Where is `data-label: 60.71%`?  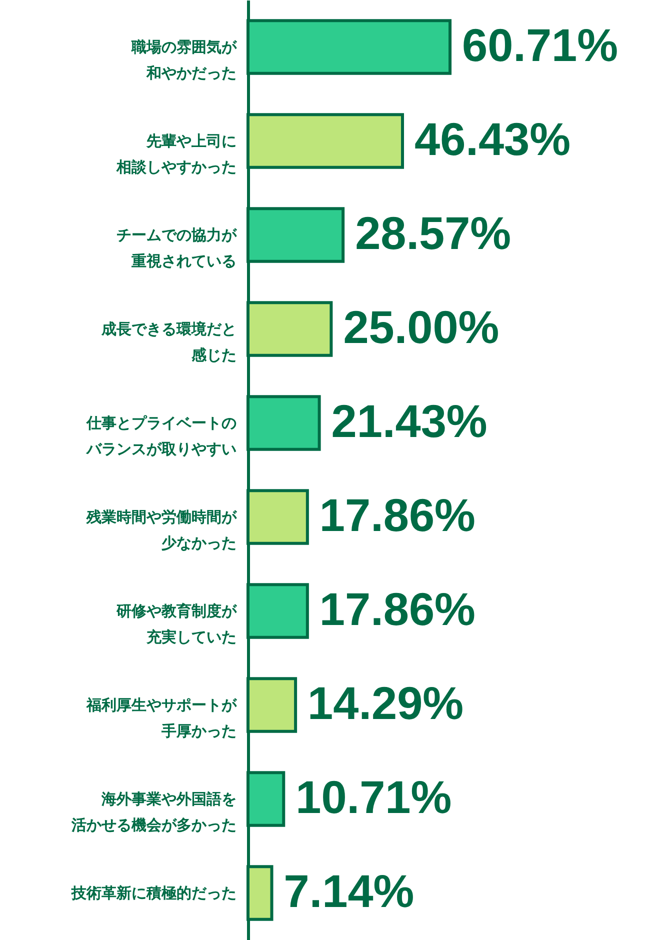 data-label: 60.71% is located at coordinates (540, 45).